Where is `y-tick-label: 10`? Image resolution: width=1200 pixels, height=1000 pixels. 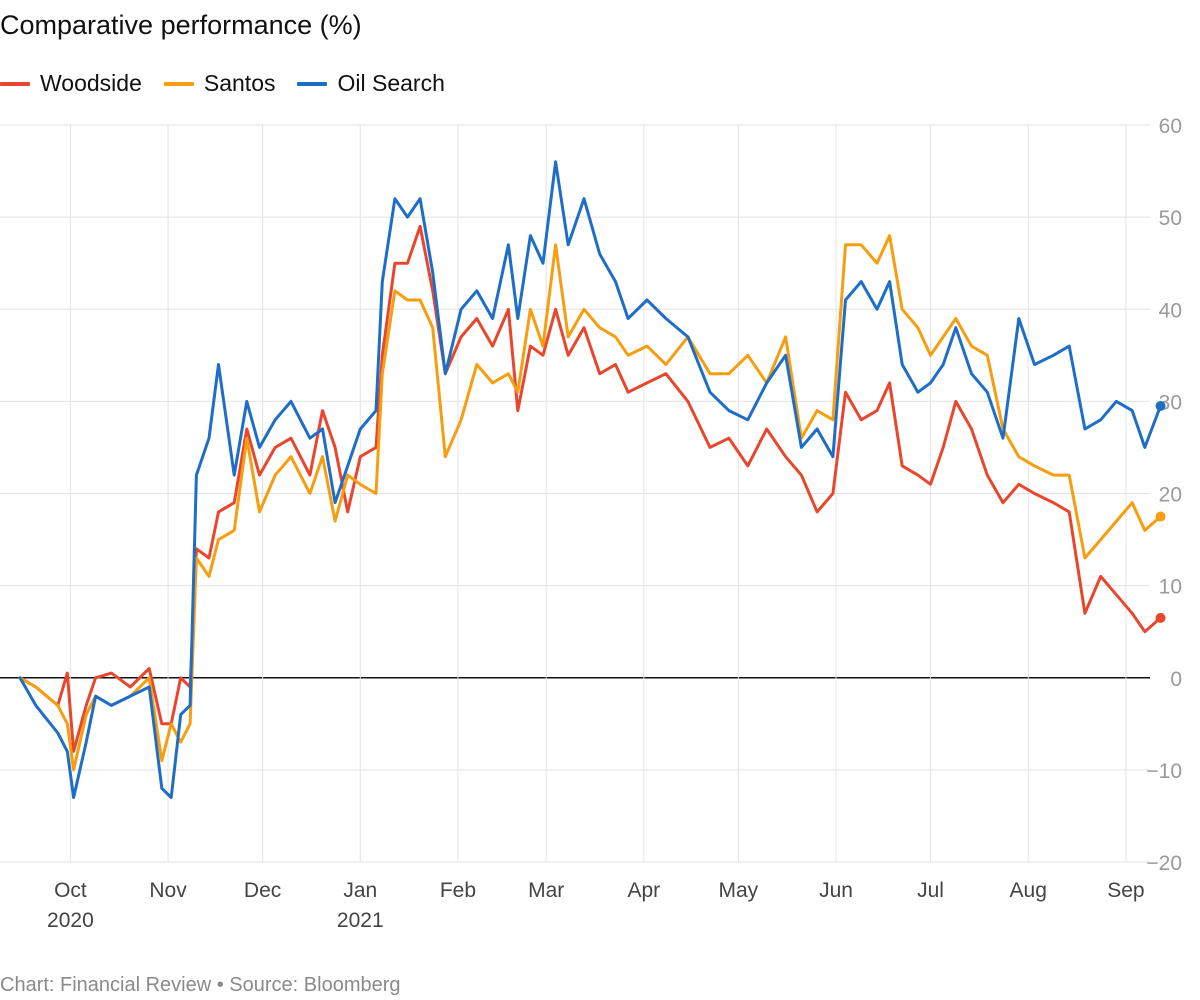
y-tick-label: 10 is located at coordinates (1170, 587).